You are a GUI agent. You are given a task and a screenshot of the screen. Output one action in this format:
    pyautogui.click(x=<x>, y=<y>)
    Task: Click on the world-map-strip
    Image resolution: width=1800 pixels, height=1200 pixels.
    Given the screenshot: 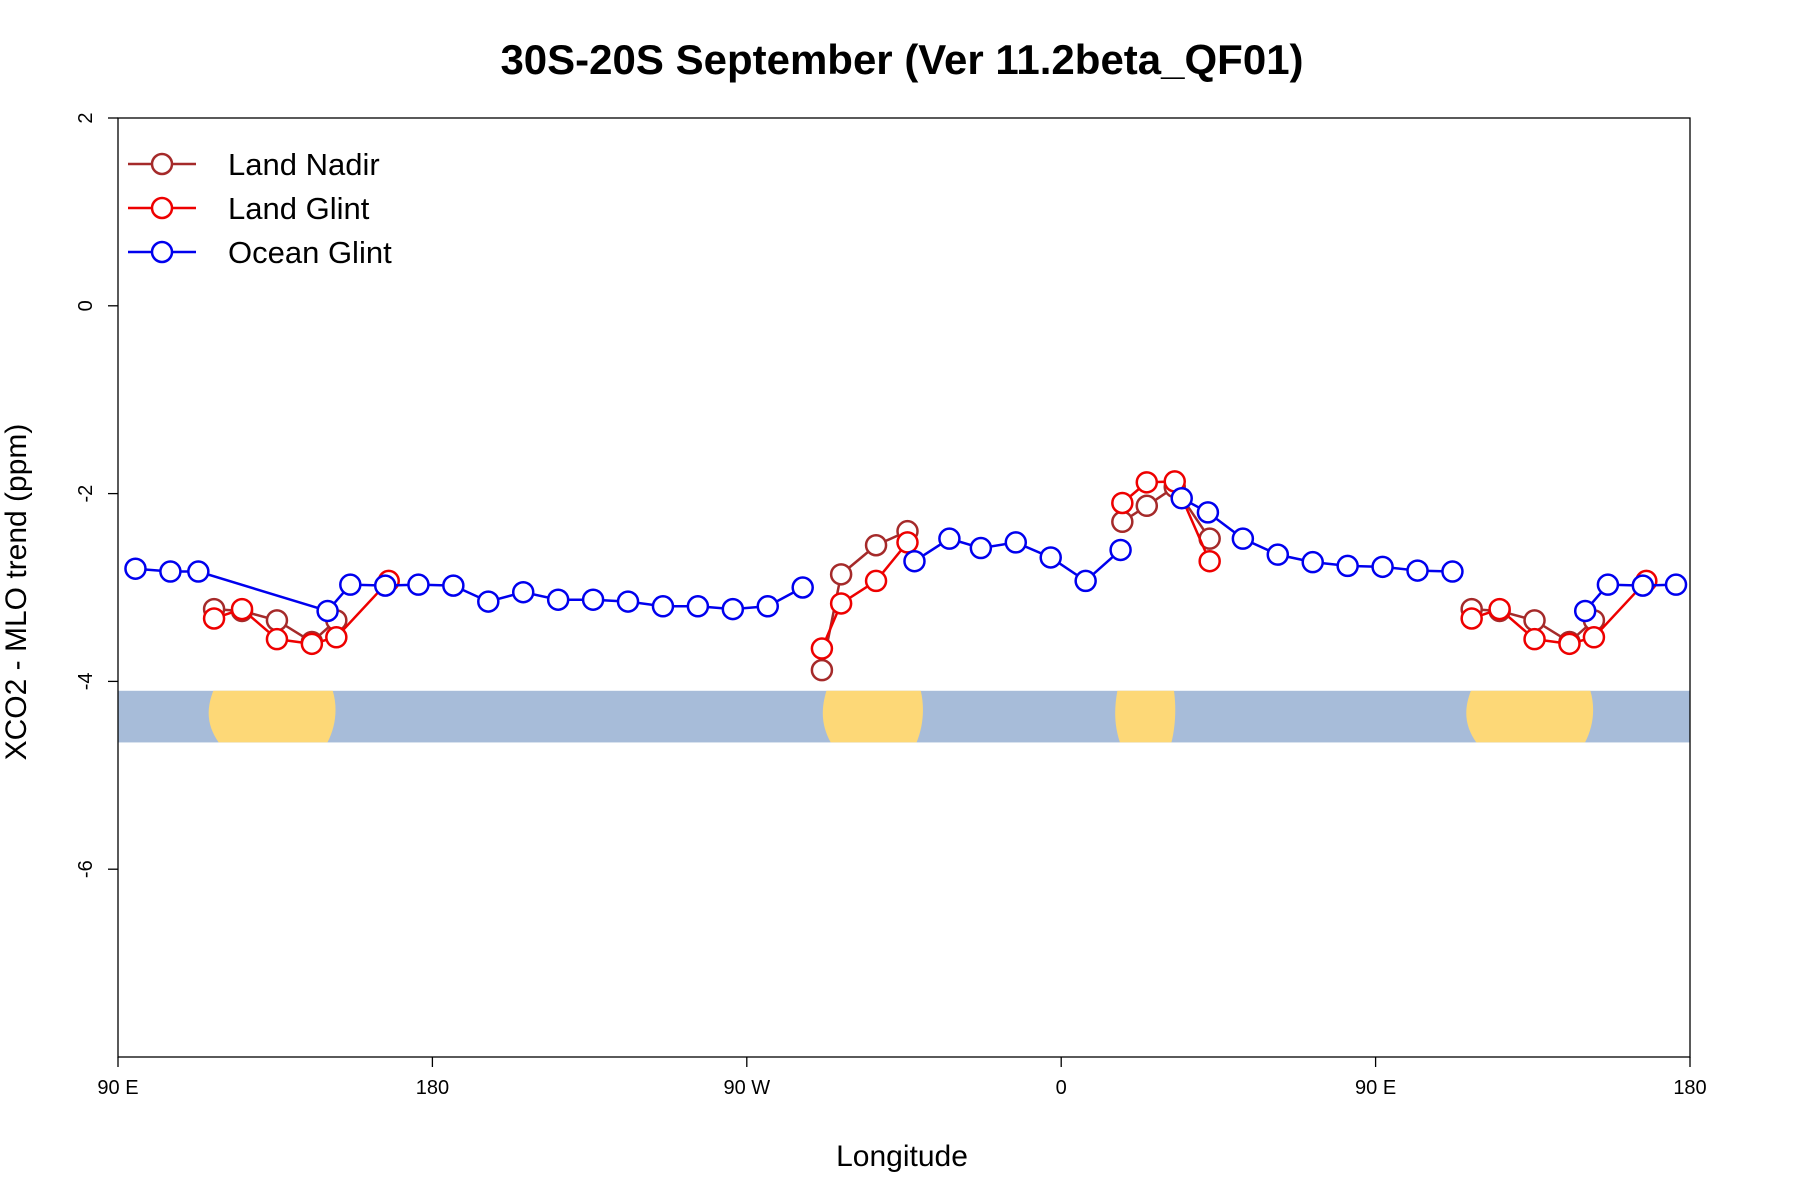 What is the action you would take?
    pyautogui.click(x=904, y=716)
    